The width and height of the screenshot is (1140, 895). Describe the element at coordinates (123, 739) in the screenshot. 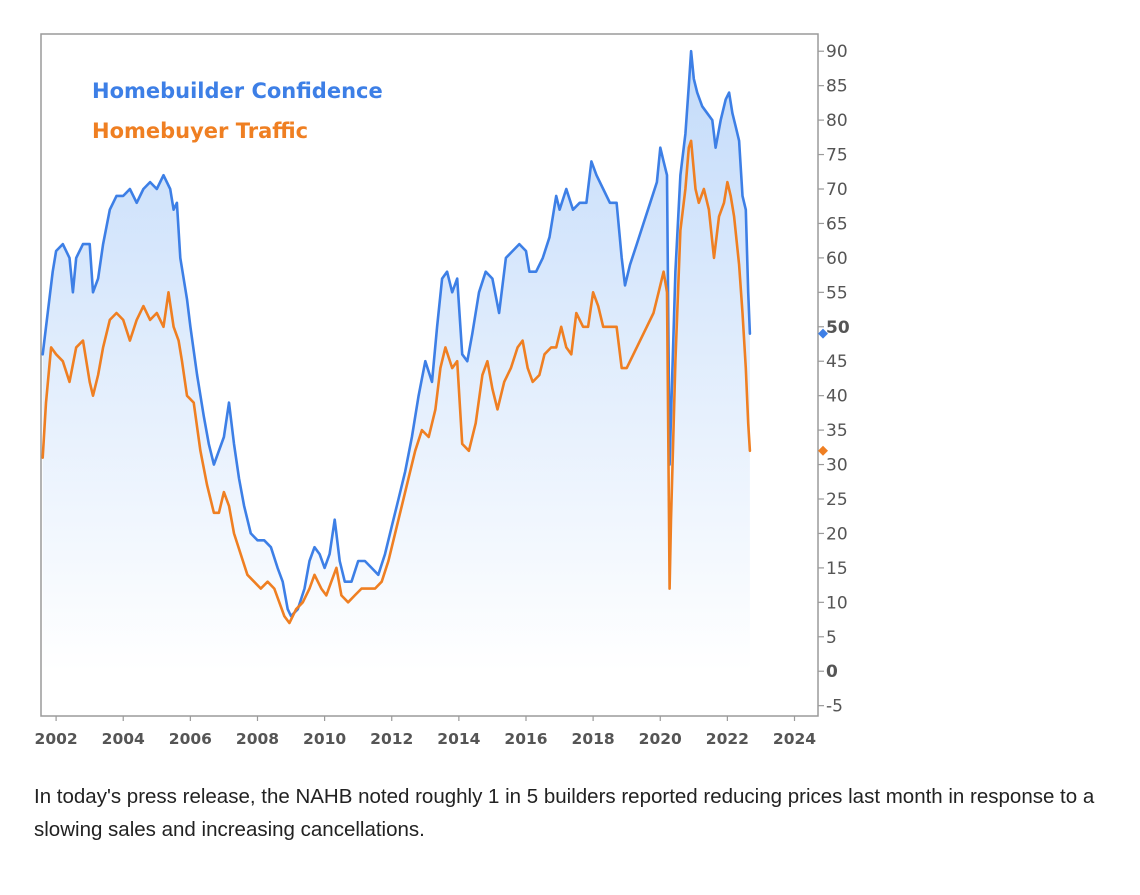

I see `x-tick-label: 2004` at that location.